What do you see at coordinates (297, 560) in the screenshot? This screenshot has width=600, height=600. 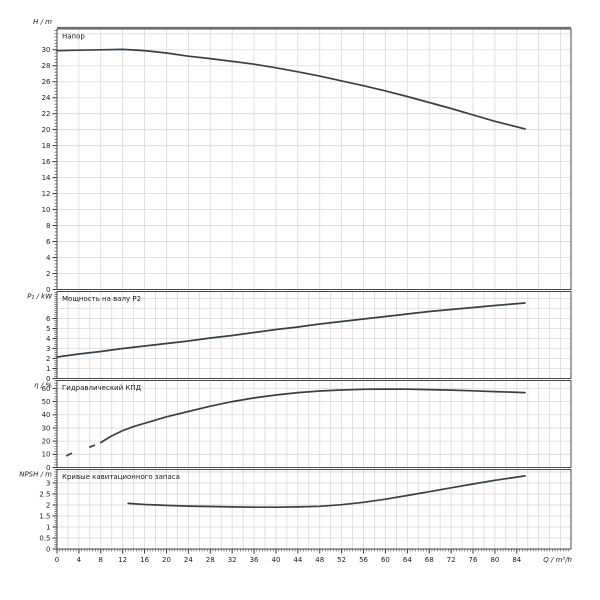 I see `xtick-label: 44` at bounding box center [297, 560].